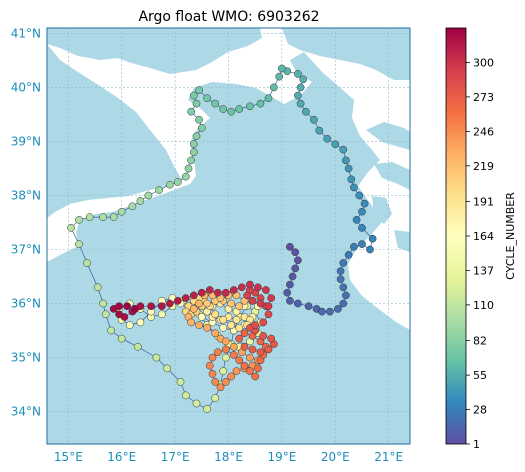 The height and width of the screenshot is (472, 525). What do you see at coordinates (483, 131) in the screenshot?
I see `colorbar-tick-label: 246` at bounding box center [483, 131].